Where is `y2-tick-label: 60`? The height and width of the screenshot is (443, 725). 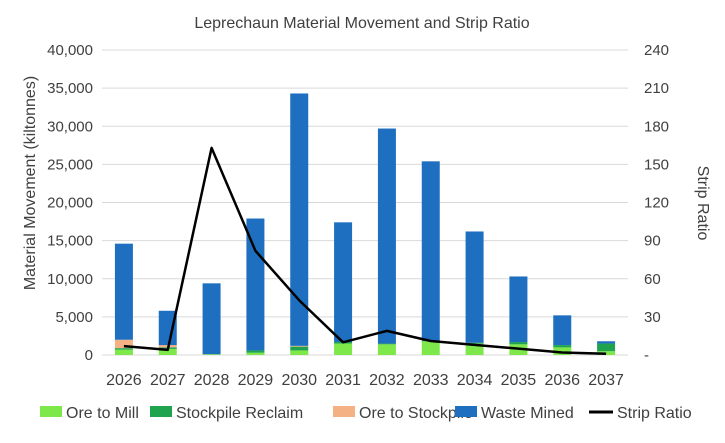 y2-tick-label: 60 is located at coordinates (652, 279).